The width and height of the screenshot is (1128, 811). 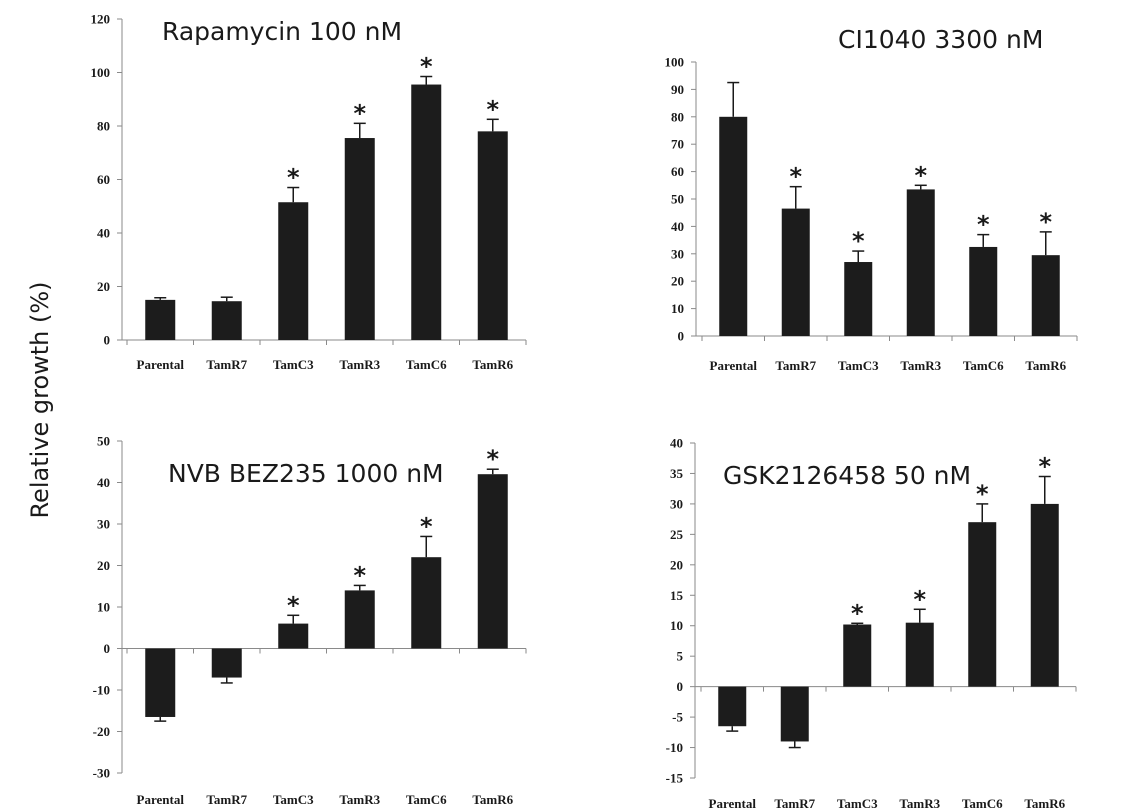 What do you see at coordinates (282, 31) in the screenshot?
I see `chart-title: Rapamycin 100 nM` at bounding box center [282, 31].